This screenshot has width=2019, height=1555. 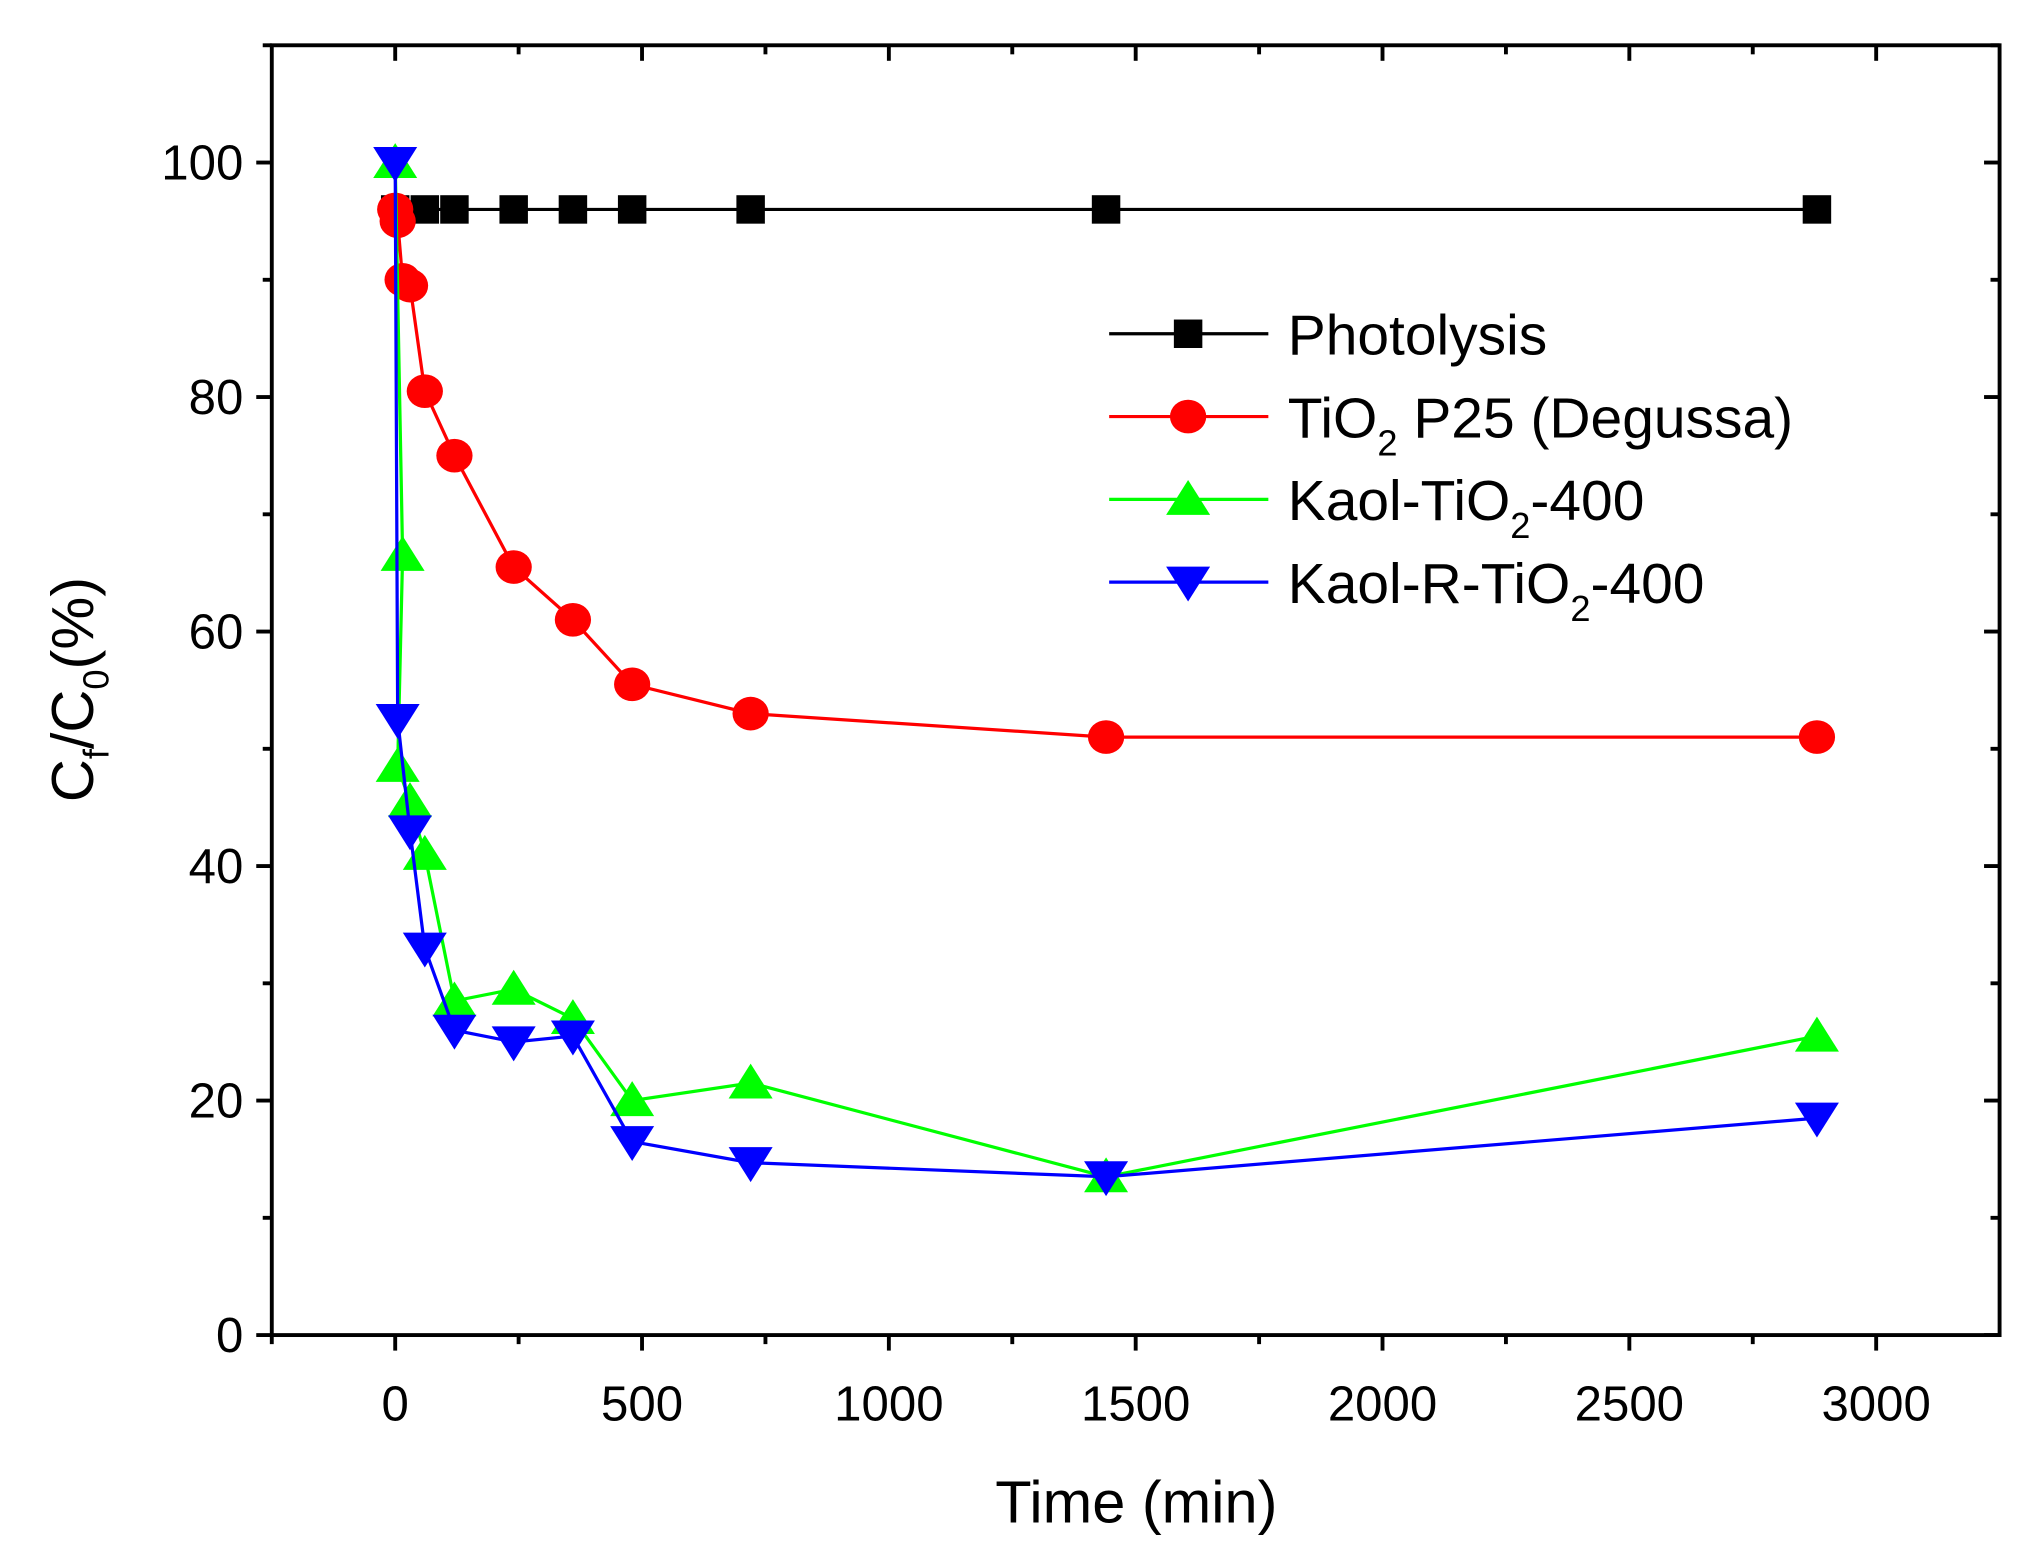 I want to click on x-tick-label: 2500, so click(x=1629, y=1403).